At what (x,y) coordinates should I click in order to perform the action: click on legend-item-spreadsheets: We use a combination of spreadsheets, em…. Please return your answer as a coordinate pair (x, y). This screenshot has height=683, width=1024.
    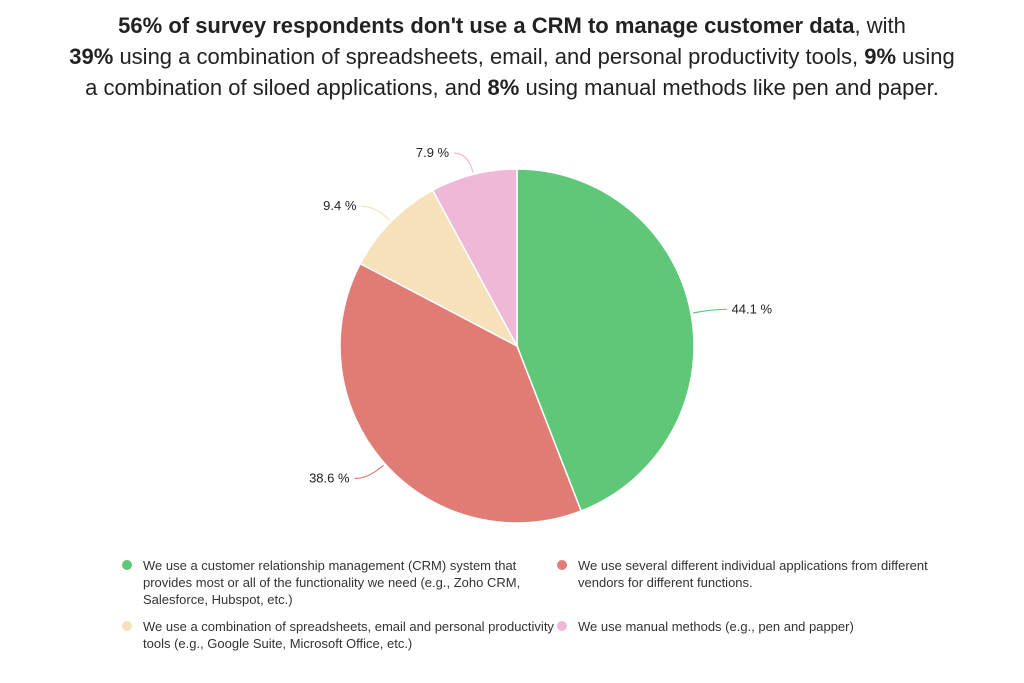
    Looking at the image, I should click on (339, 635).